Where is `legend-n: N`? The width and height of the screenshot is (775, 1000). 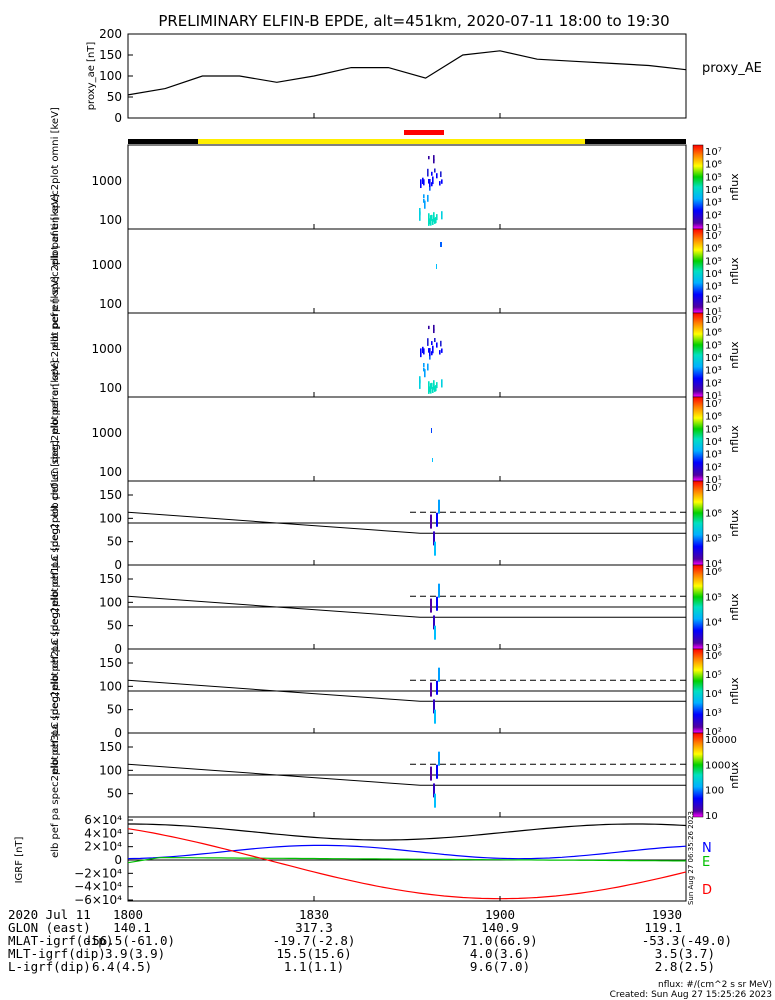 legend-n: N is located at coordinates (707, 848).